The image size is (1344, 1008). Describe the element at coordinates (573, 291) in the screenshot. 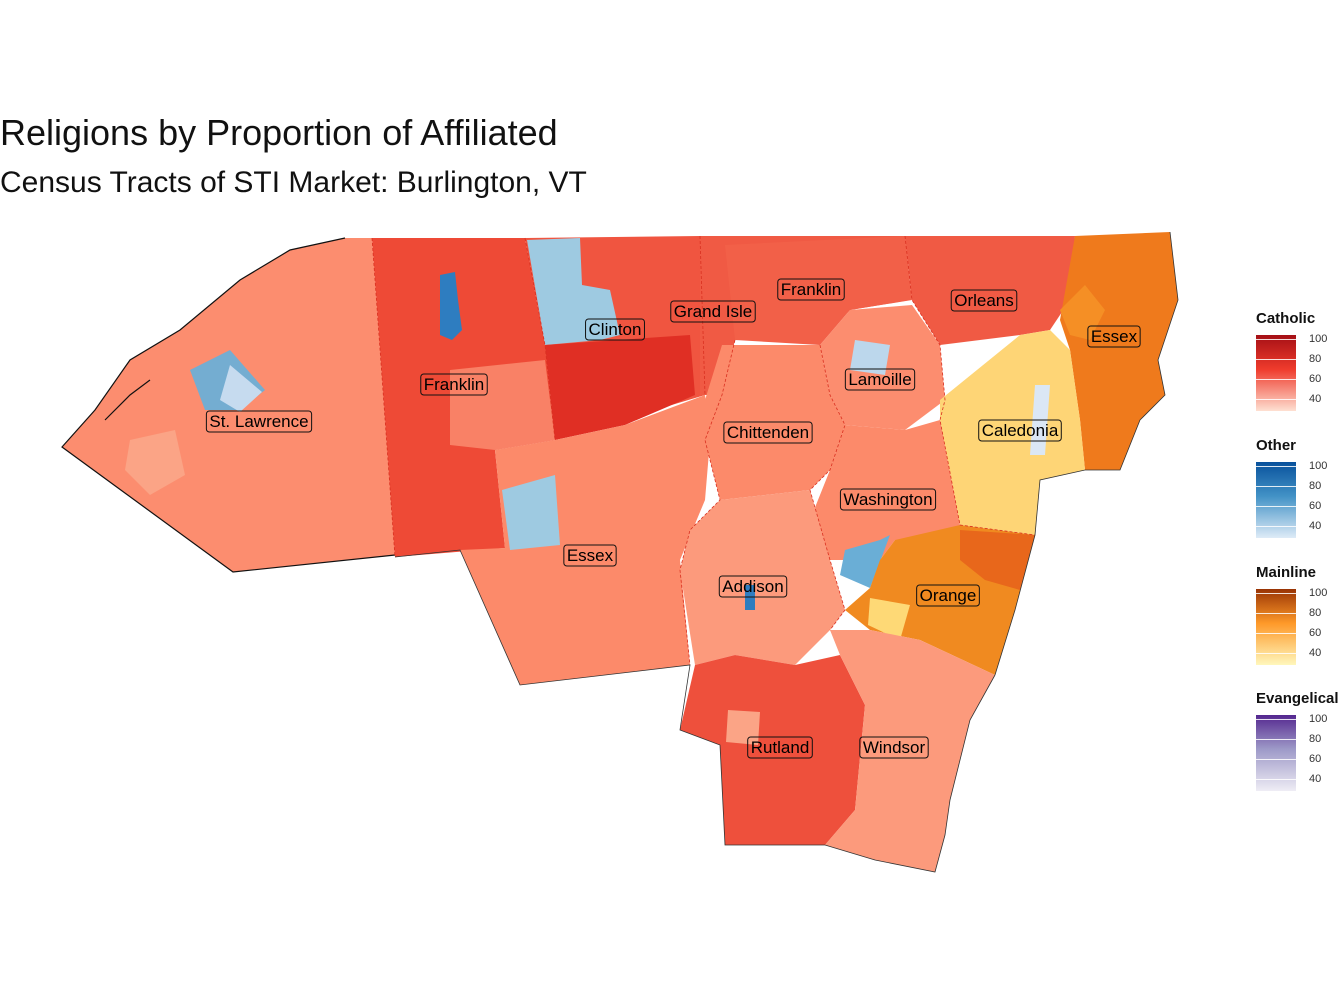

I see `tract-clinton-other` at that location.